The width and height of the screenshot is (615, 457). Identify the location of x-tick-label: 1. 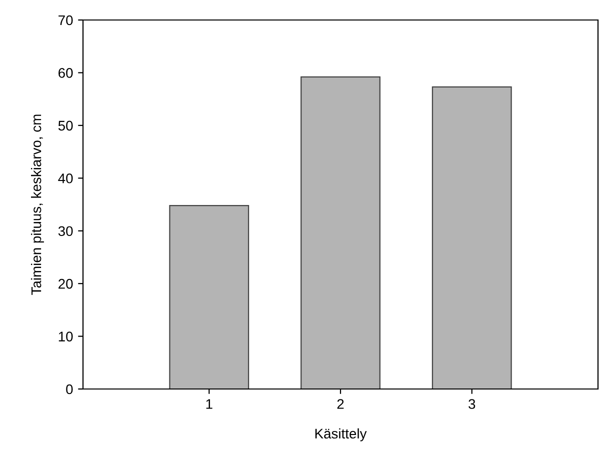
(209, 404).